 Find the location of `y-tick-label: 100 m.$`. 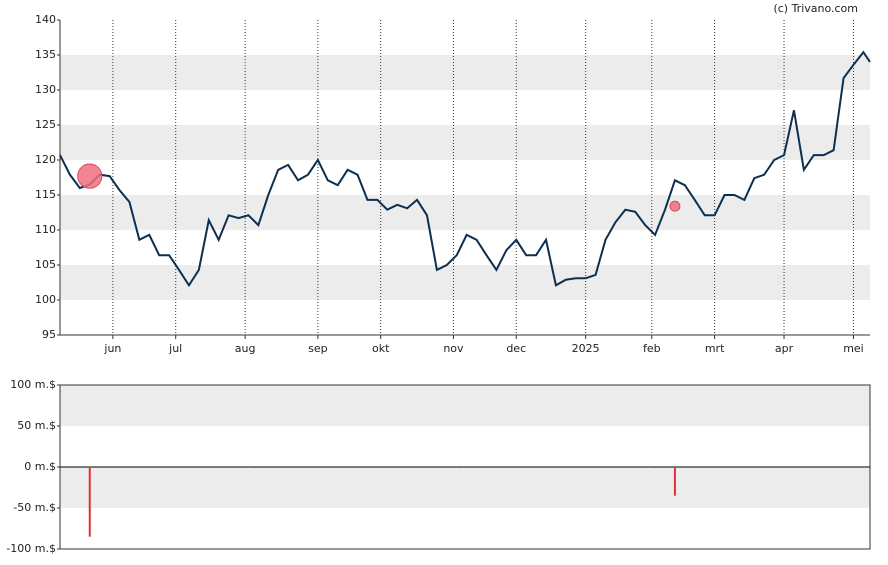

y-tick-label: 100 m.$ is located at coordinates (33, 384).